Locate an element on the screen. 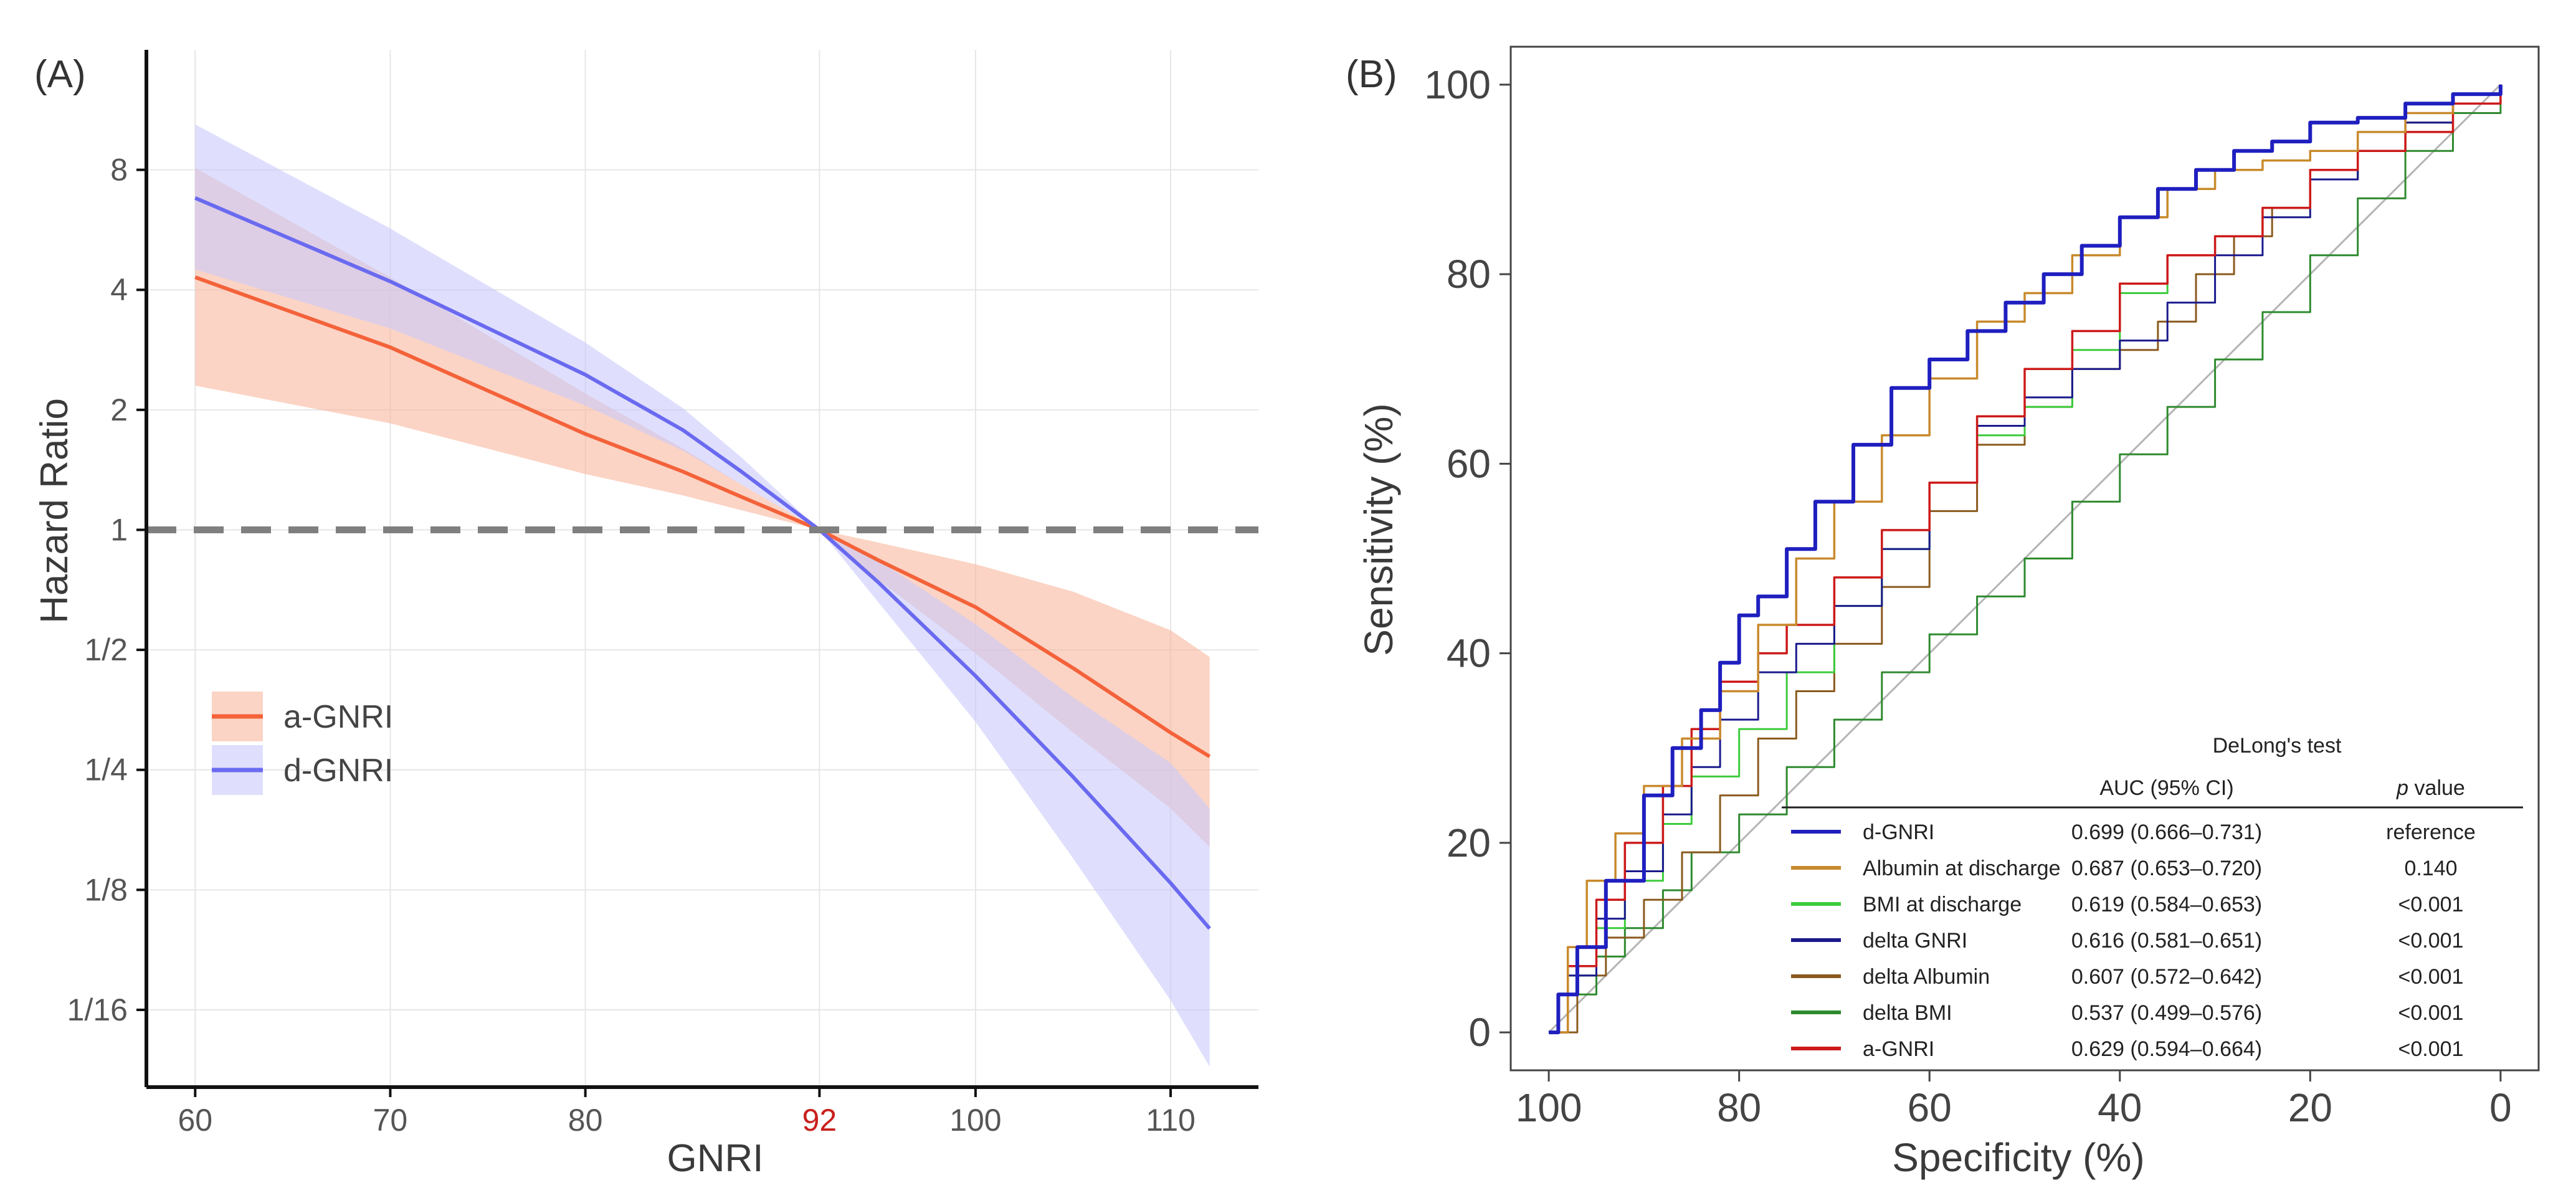 This screenshot has height=1203, width=2576. row-auc: 0.619 (0.584–0.653) is located at coordinates (2166, 904).